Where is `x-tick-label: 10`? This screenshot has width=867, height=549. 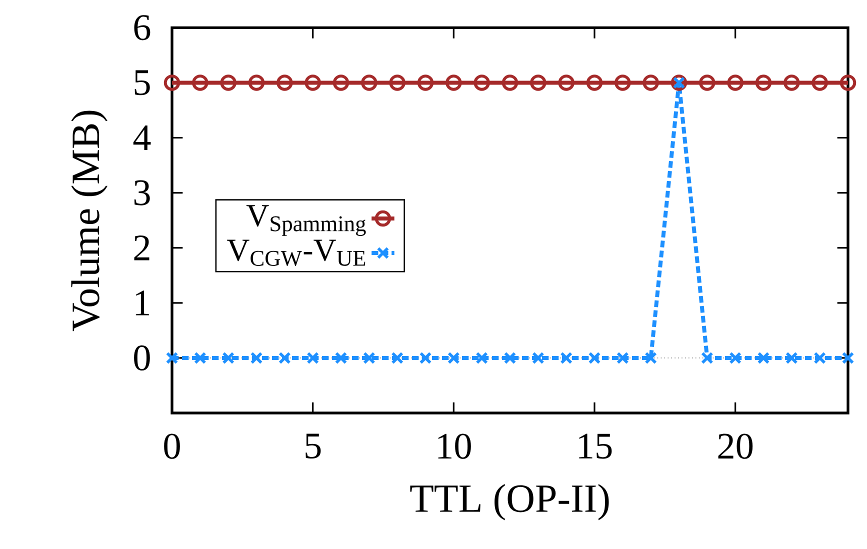 x-tick-label: 10 is located at coordinates (454, 446).